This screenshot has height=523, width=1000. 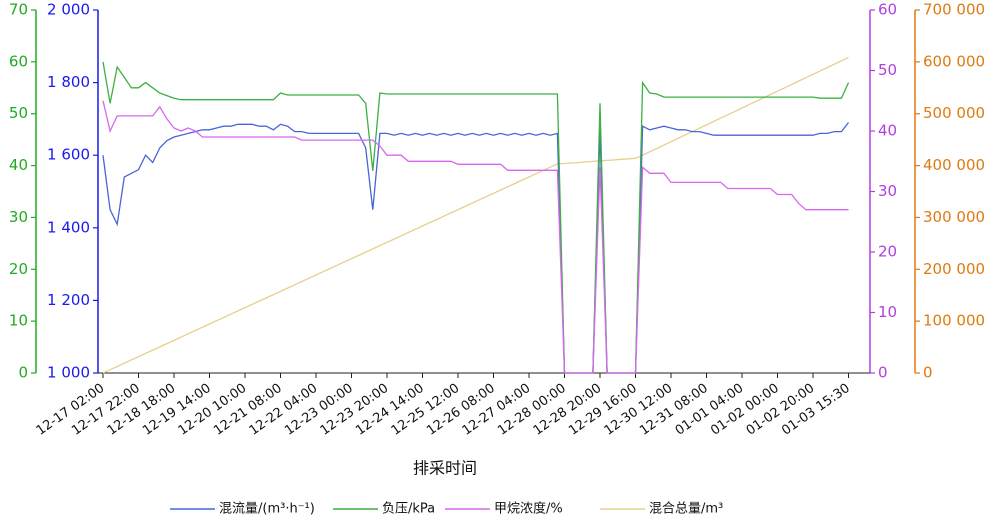 What do you see at coordinates (18, 10) in the screenshot?
I see `y-tick-label: 70` at bounding box center [18, 10].